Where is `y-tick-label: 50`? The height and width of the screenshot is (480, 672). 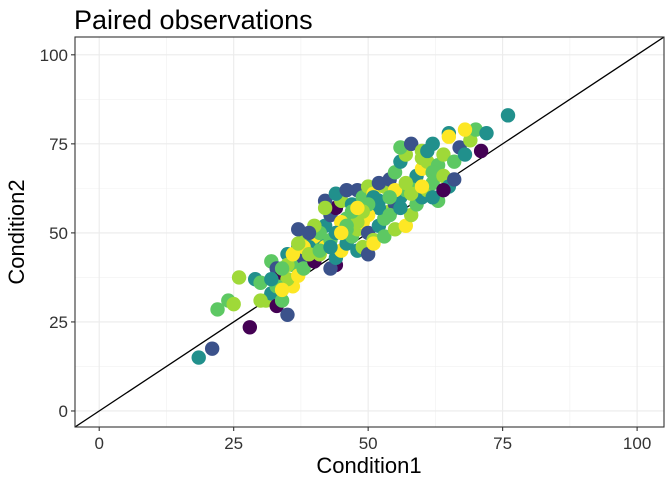 y-tick-label: 50 is located at coordinates (58, 233).